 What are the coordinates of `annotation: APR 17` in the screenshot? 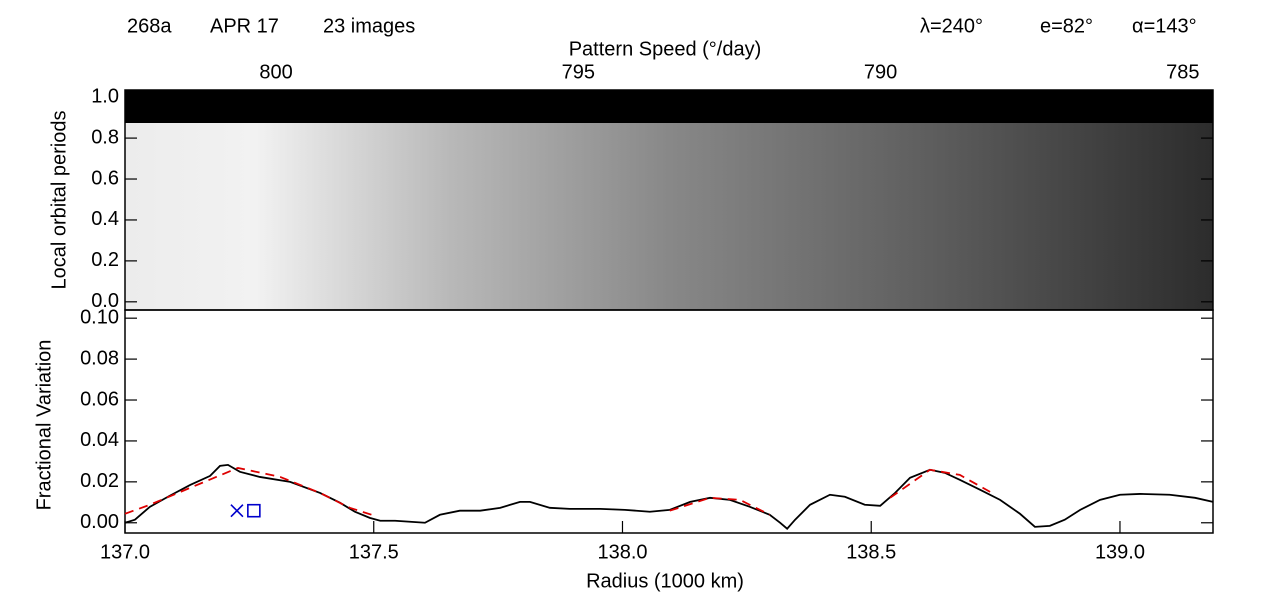 It's located at (244, 26).